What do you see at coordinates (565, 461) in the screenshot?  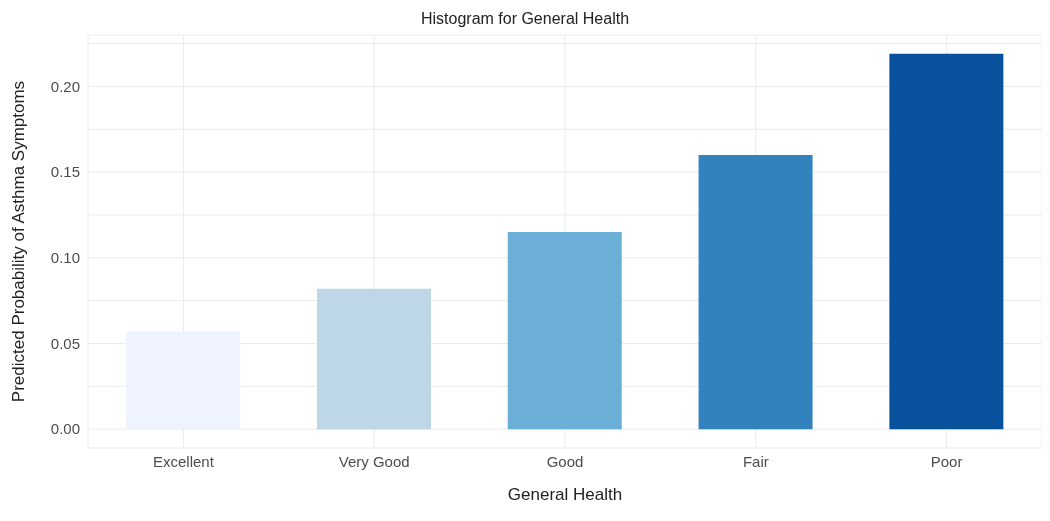 I see `x-tick-label: Good` at bounding box center [565, 461].